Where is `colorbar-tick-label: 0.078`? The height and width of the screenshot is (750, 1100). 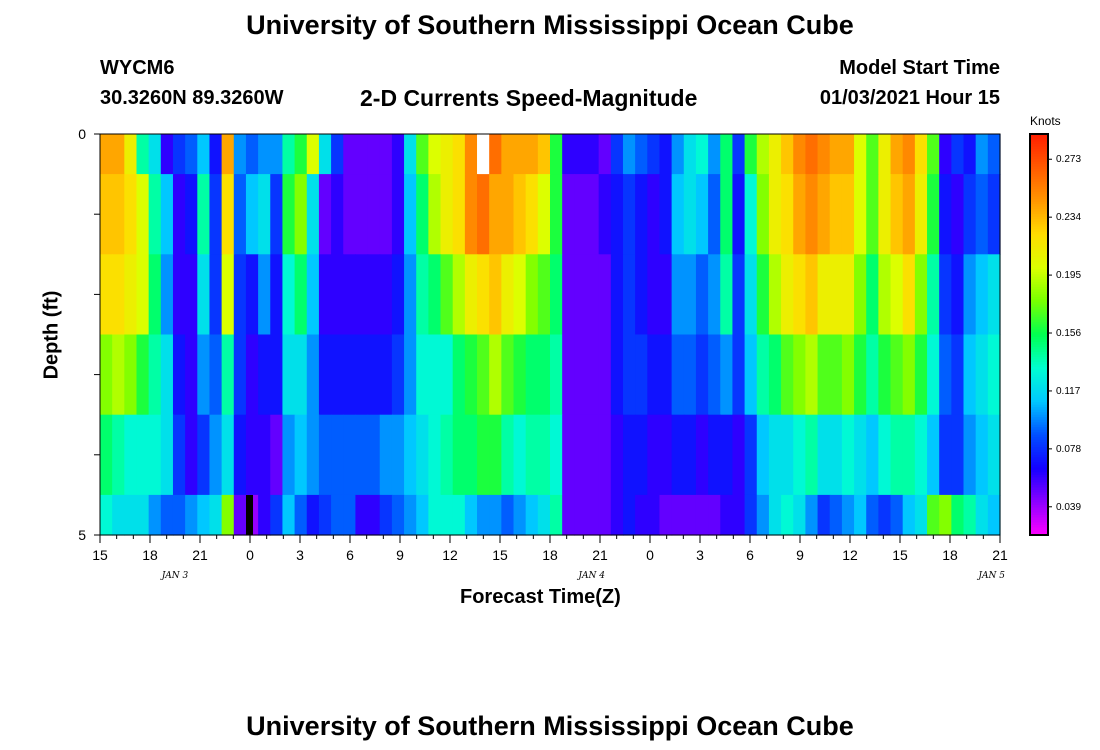
colorbar-tick-label: 0.078 is located at coordinates (1068, 449).